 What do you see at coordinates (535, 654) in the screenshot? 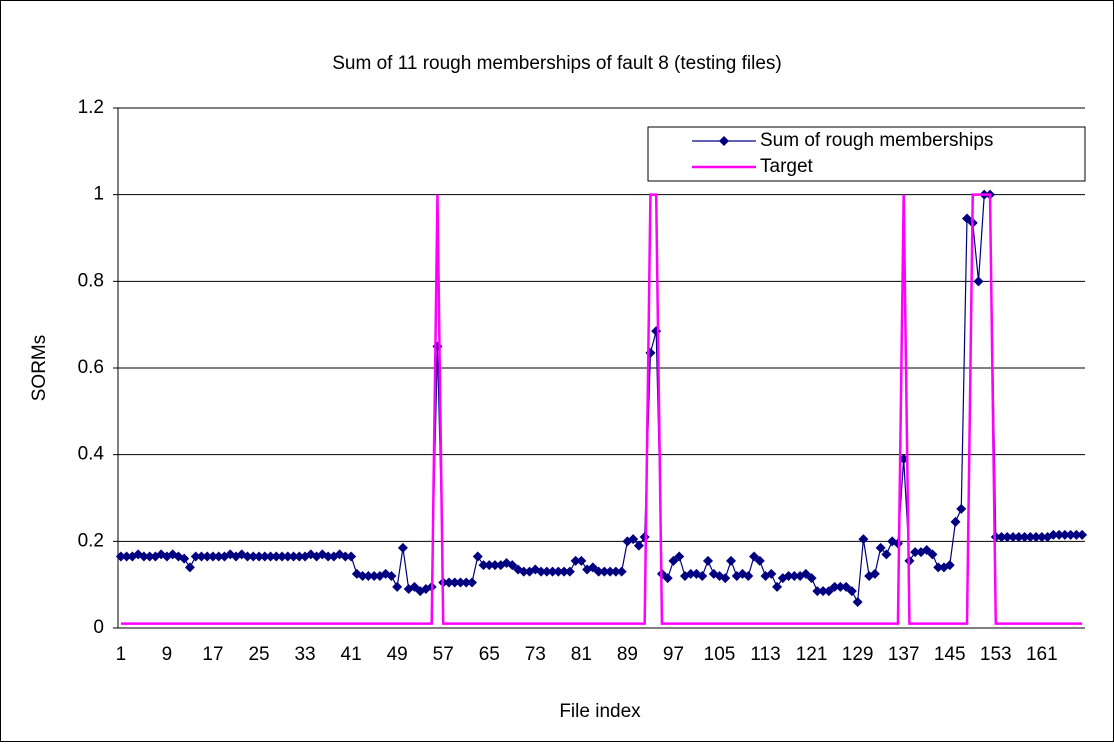
I see `x-tick-label: 73` at bounding box center [535, 654].